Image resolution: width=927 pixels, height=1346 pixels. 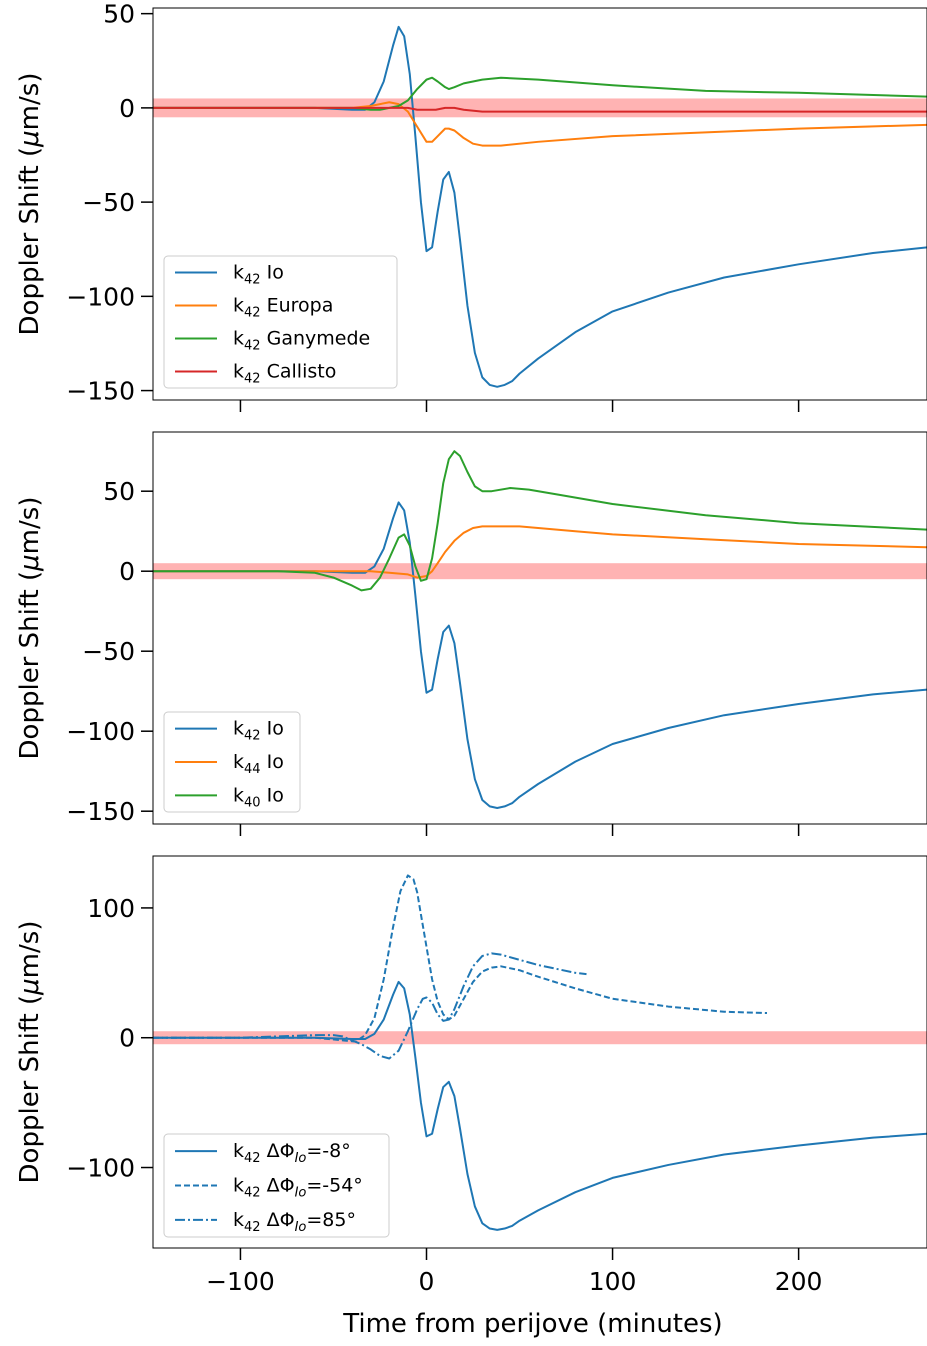 I want to click on x-tick-label: −100, so click(x=240, y=1281).